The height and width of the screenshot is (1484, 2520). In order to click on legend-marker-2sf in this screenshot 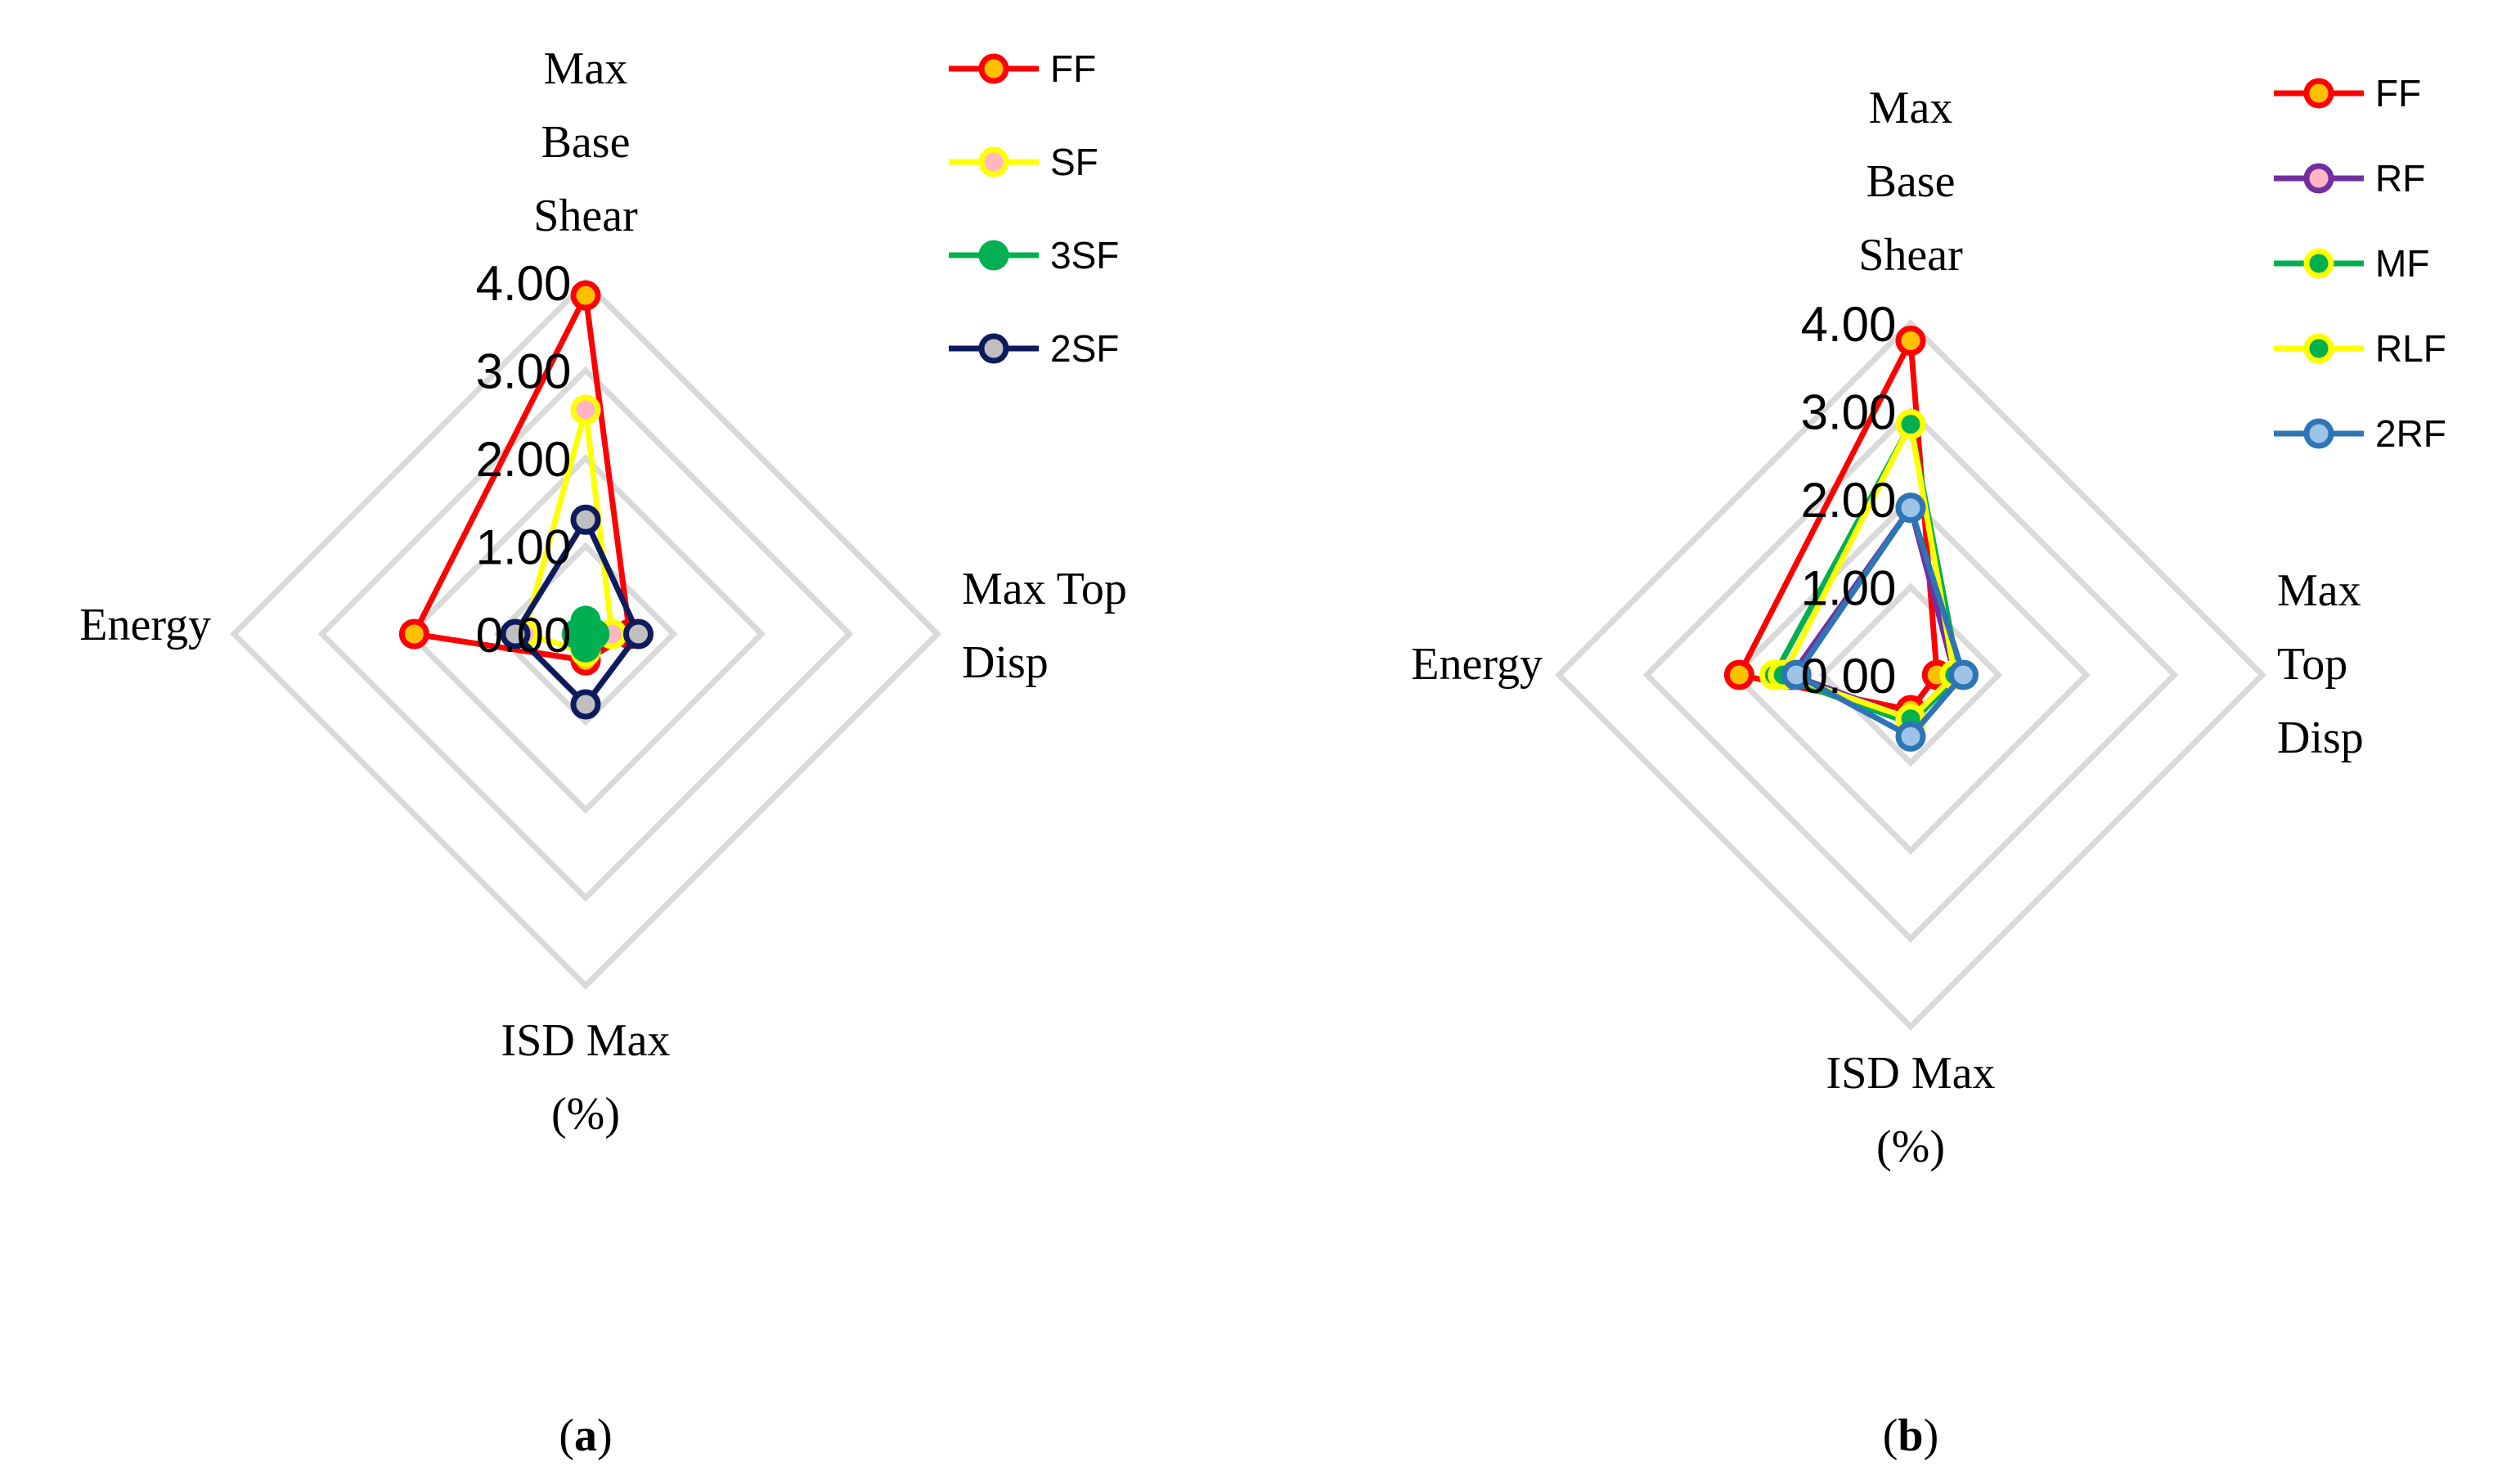, I will do `click(993, 348)`.